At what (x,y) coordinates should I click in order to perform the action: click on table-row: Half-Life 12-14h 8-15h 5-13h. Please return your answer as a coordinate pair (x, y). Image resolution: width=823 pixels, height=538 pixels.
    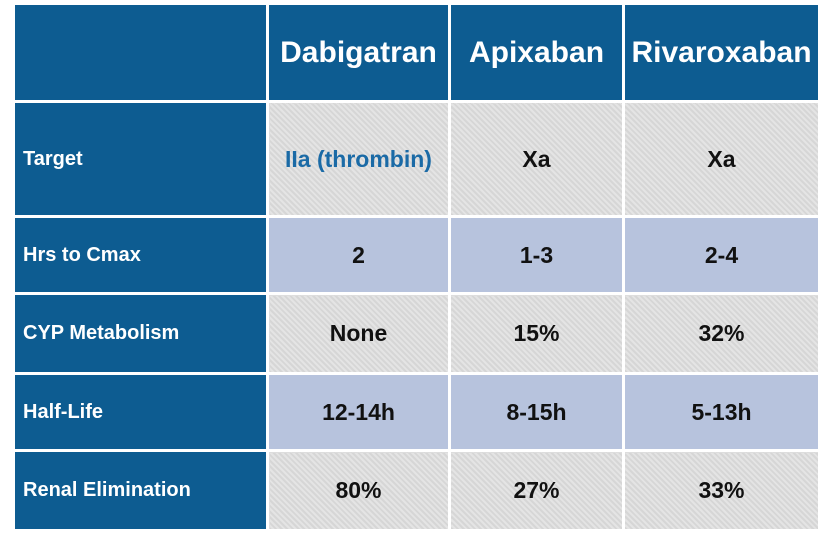
    Looking at the image, I should click on (416, 412).